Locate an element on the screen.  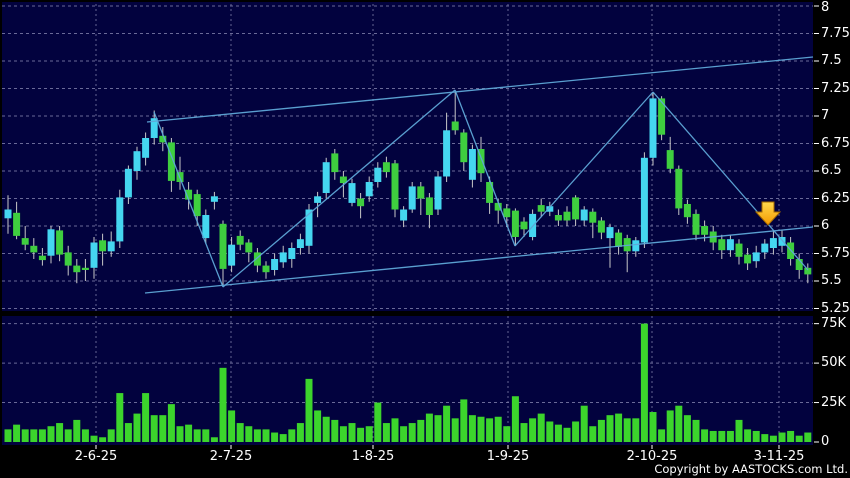
price-axis-label: 7.25 is located at coordinates (835, 88).